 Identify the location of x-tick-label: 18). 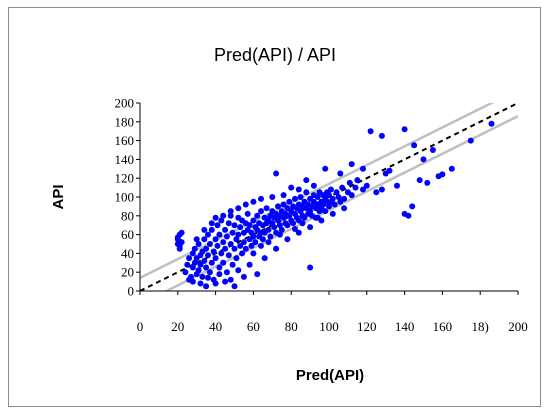
(480, 326).